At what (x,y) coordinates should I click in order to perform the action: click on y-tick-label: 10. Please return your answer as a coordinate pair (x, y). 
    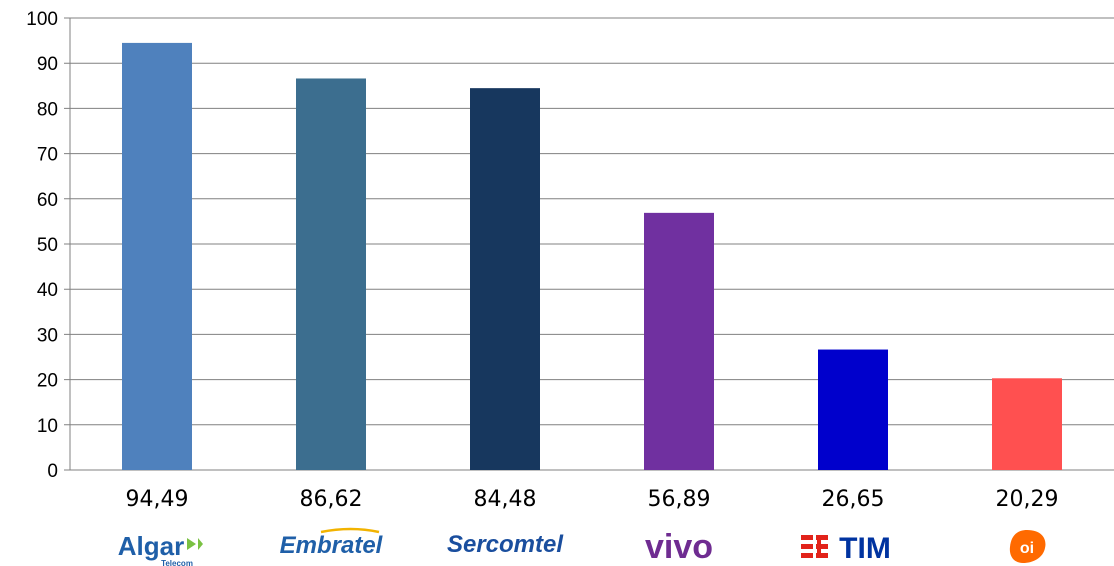
    Looking at the image, I should click on (47, 426).